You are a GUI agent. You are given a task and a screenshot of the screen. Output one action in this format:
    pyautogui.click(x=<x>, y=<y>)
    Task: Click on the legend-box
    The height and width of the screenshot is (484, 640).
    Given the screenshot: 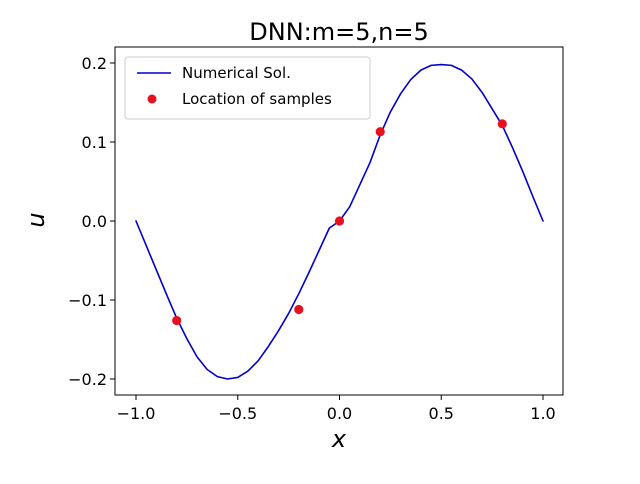 What is the action you would take?
    pyautogui.click(x=247, y=88)
    